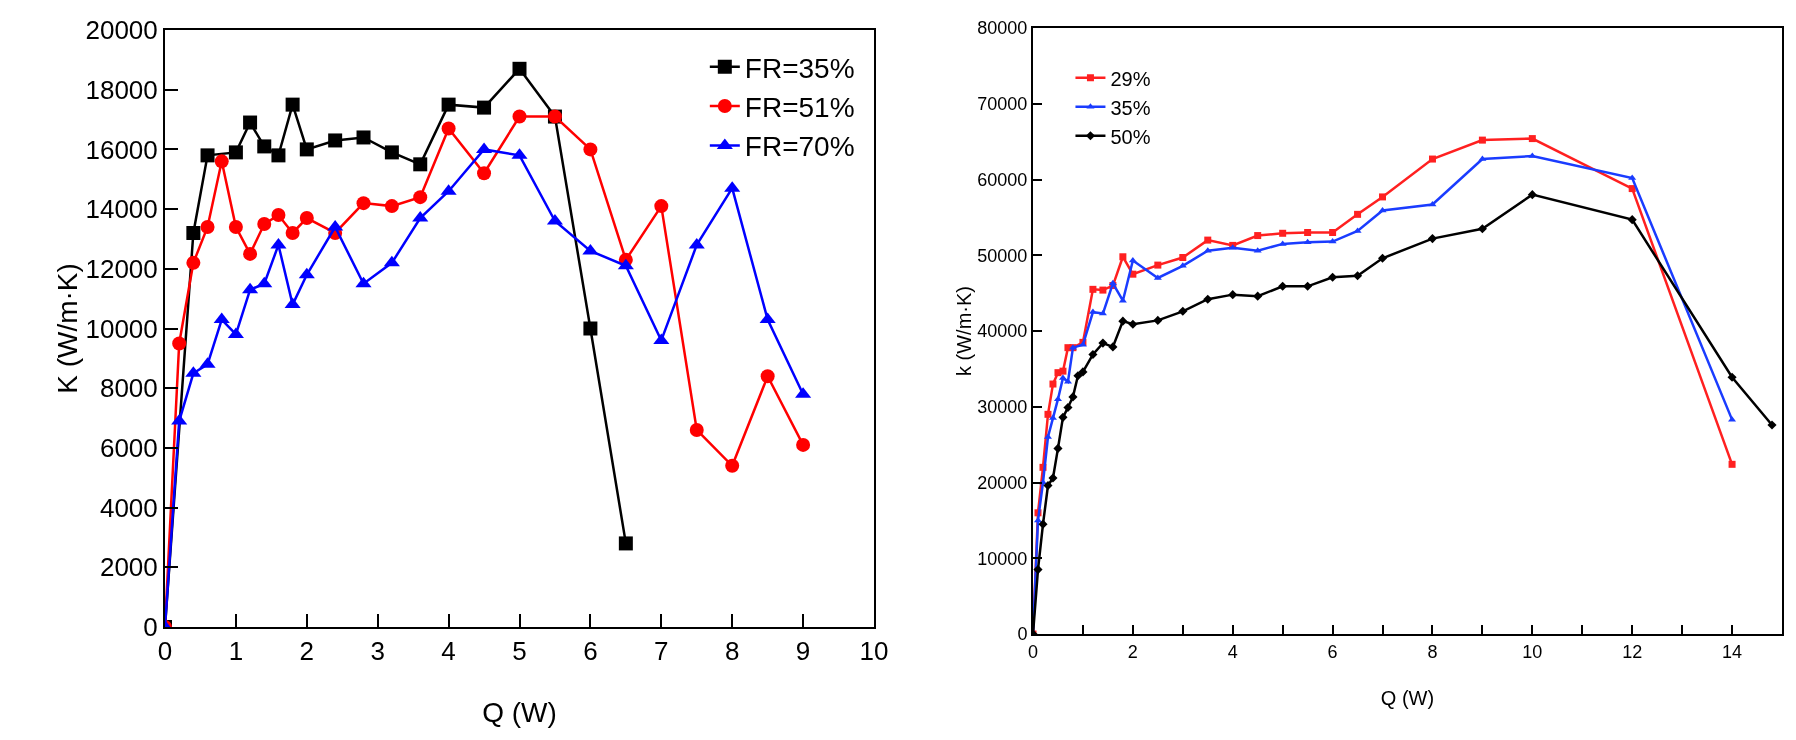 This screenshot has height=740, width=1796. I want to click on x-tick-label: 14, so click(1732, 651).